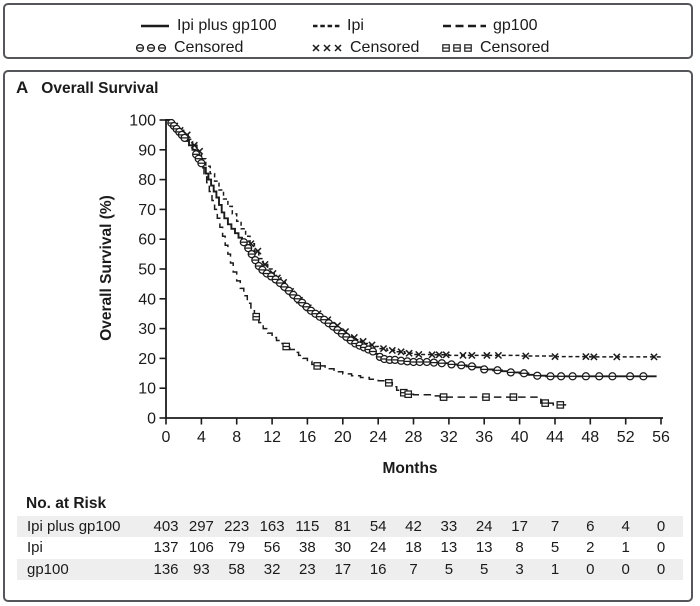  Describe the element at coordinates (515, 25) in the screenshot. I see `legend-label: gp100` at that location.